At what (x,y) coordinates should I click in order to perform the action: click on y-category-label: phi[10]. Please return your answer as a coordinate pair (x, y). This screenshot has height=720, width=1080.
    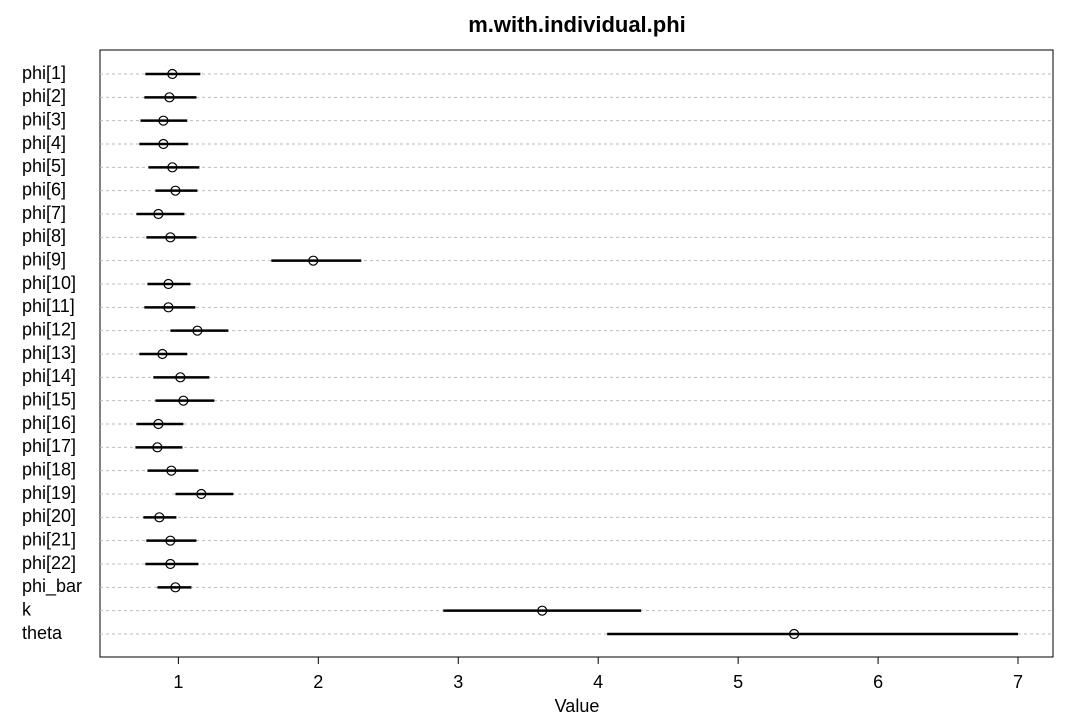
    Looking at the image, I should click on (49, 283).